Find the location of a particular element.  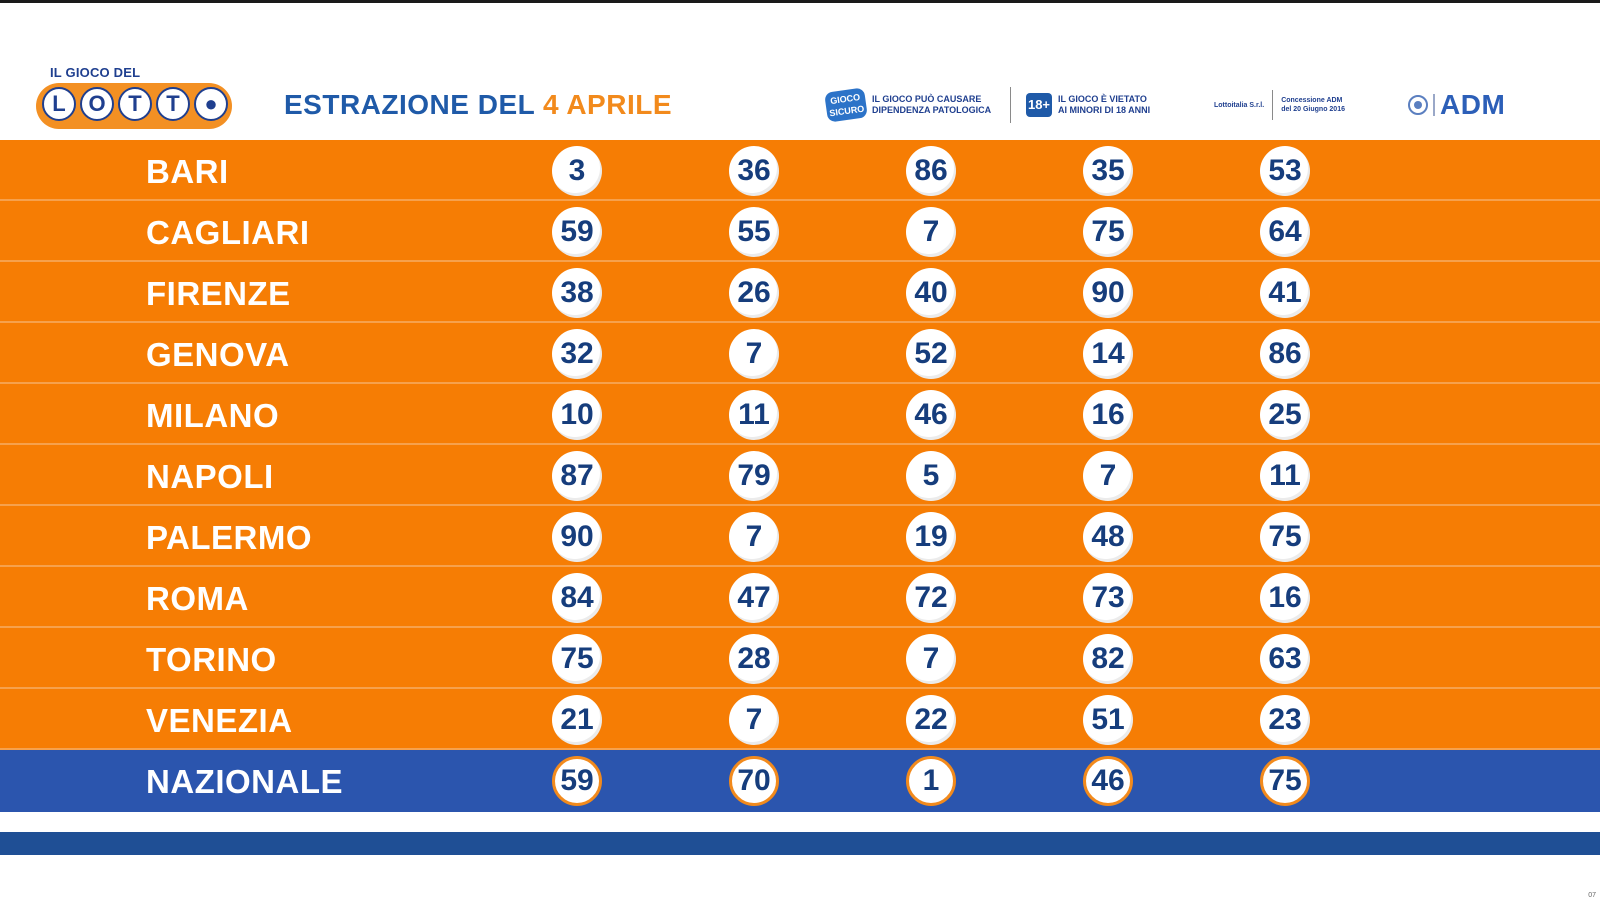

drawn-number: 55 is located at coordinates (754, 232).